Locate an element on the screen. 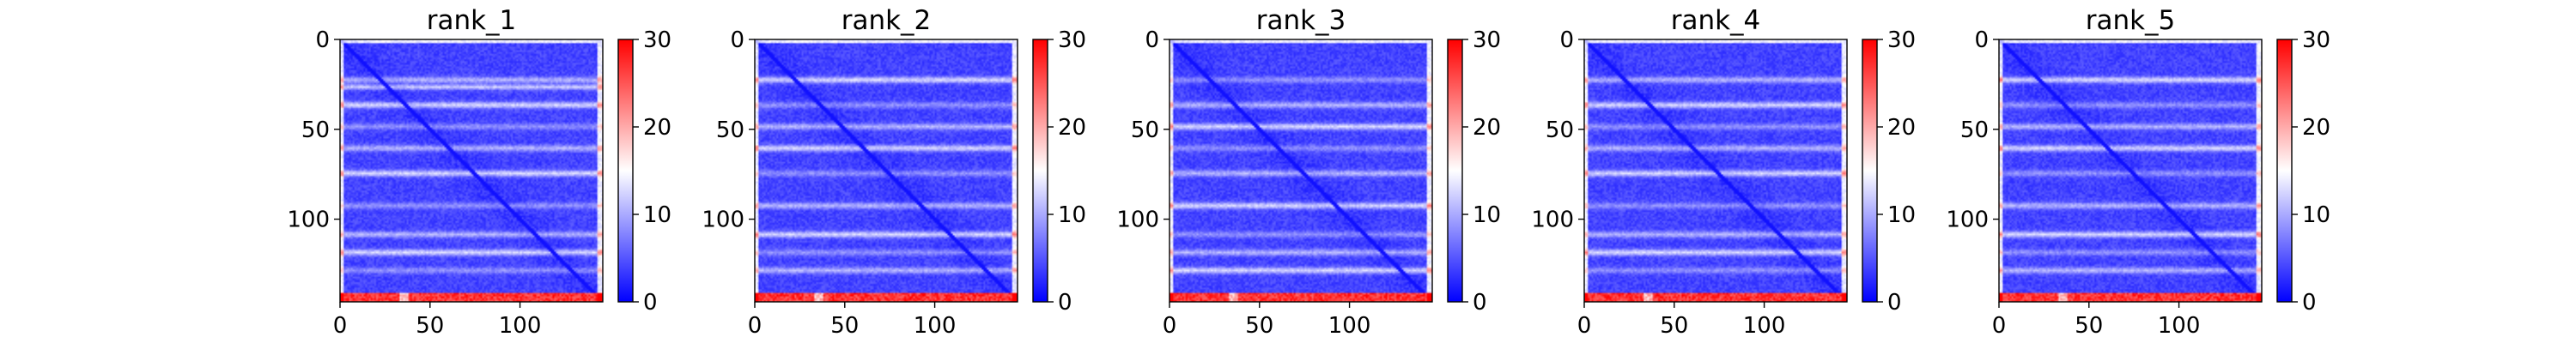 The width and height of the screenshot is (2576, 343). heatmap-panel: rank_4 0 50 100 0 50 100 0 10 20 30 is located at coordinates (1723, 172).